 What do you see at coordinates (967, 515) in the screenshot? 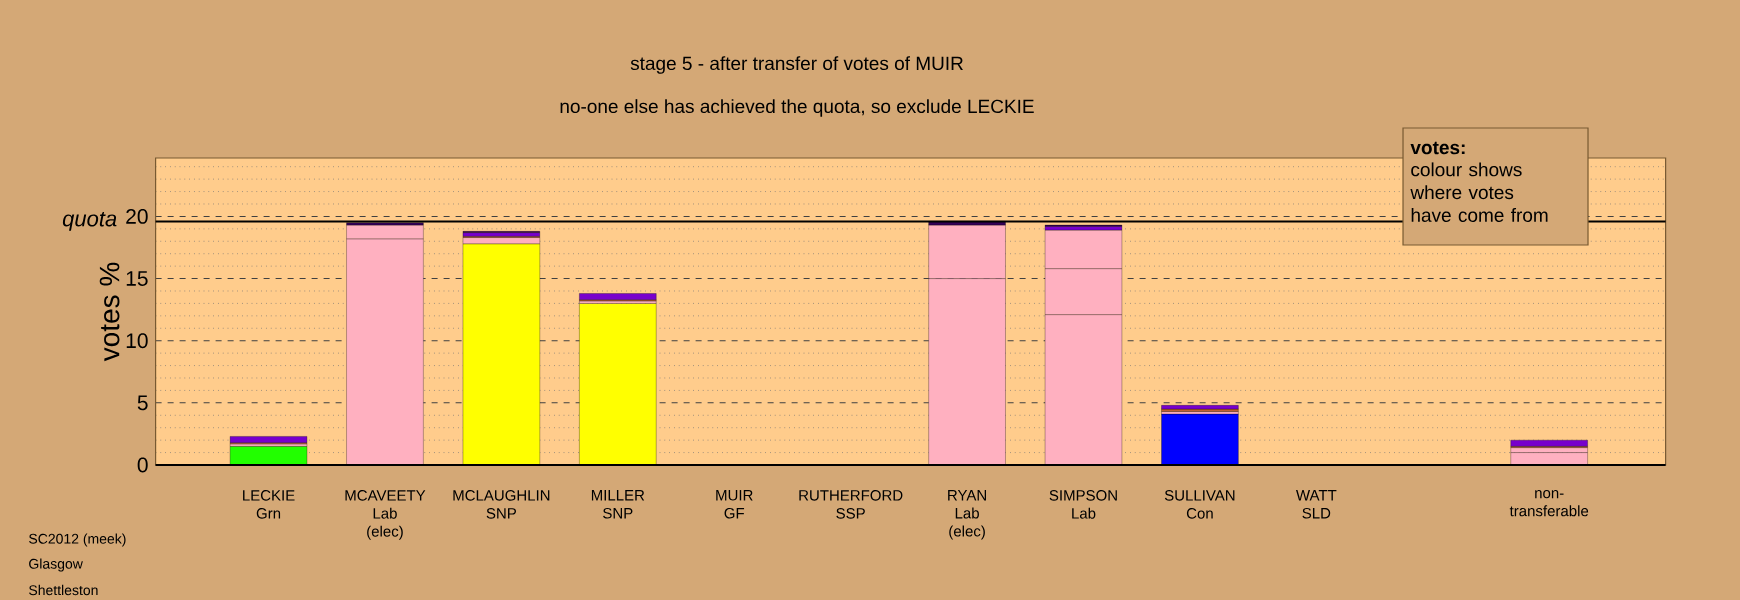
I see `x-tick-label: RYAN Lab (elec)` at bounding box center [967, 515].